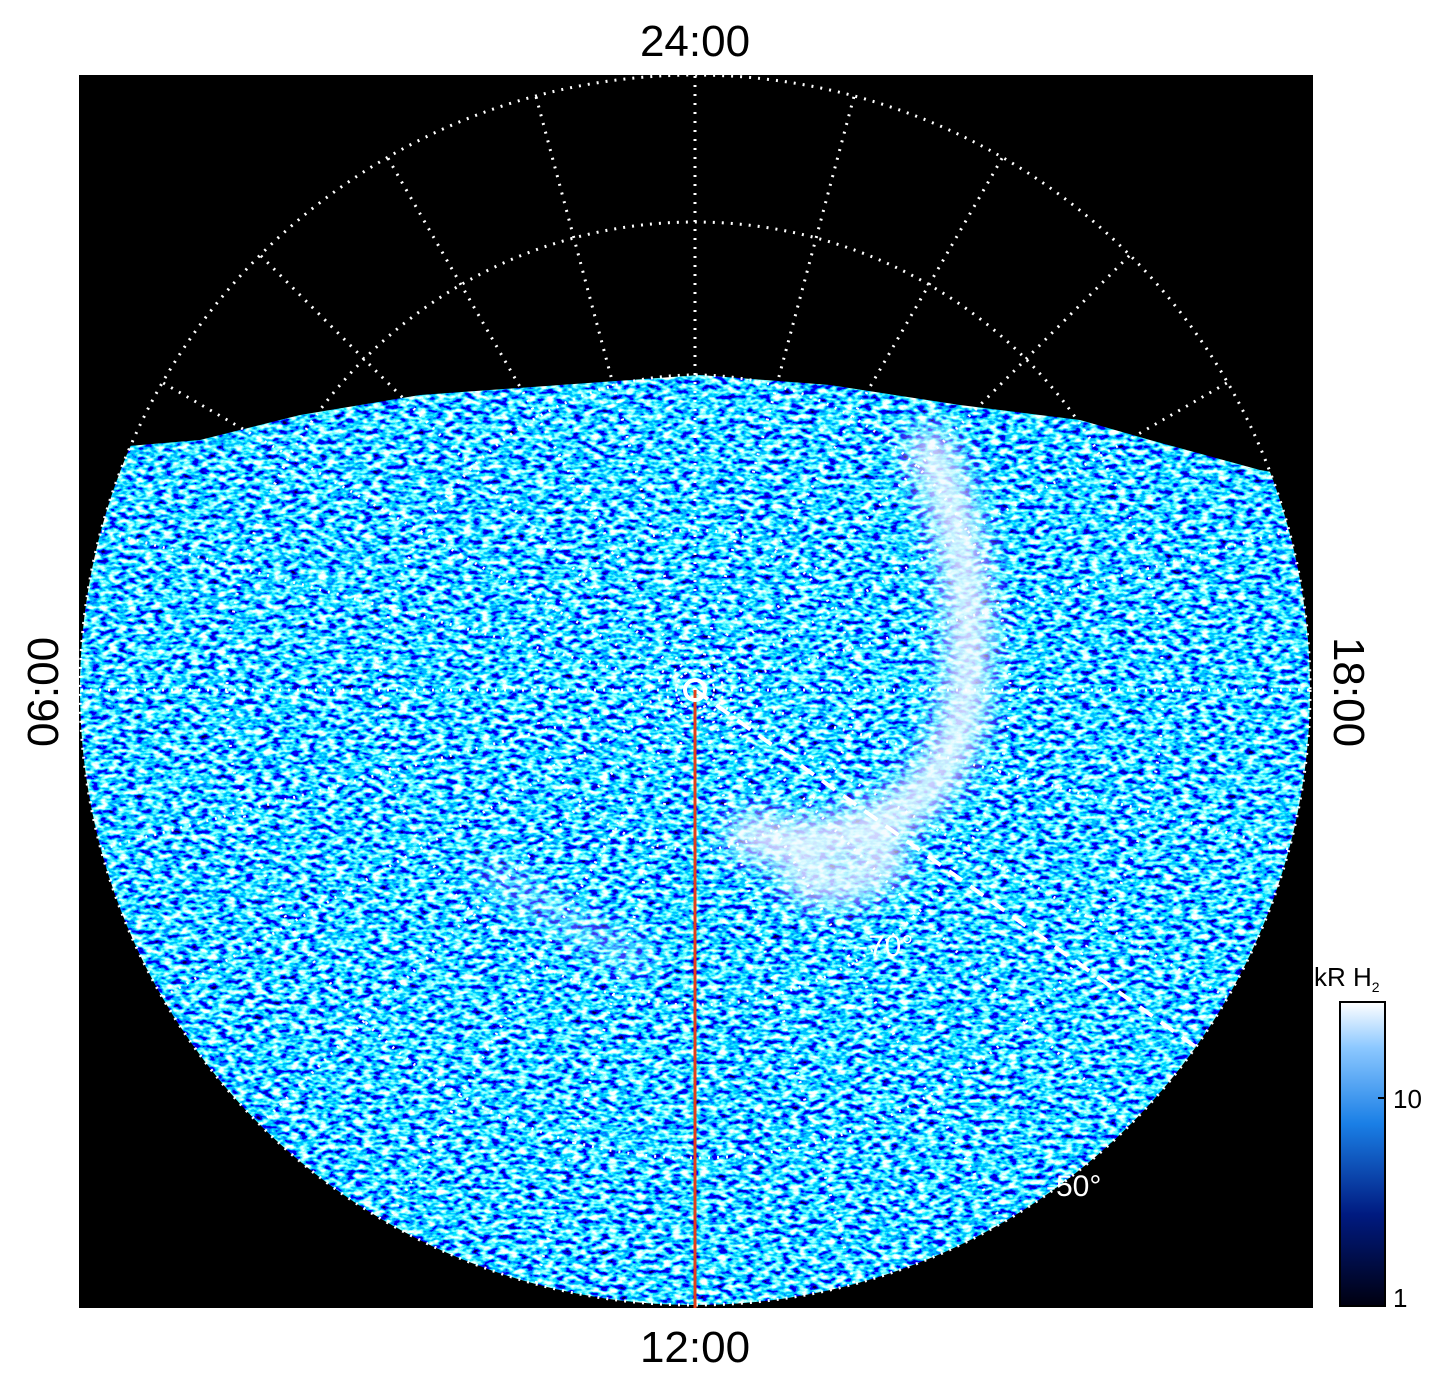 The image size is (1447, 1389). What do you see at coordinates (885, 946) in the screenshot?
I see `latitude-label: -70°` at bounding box center [885, 946].